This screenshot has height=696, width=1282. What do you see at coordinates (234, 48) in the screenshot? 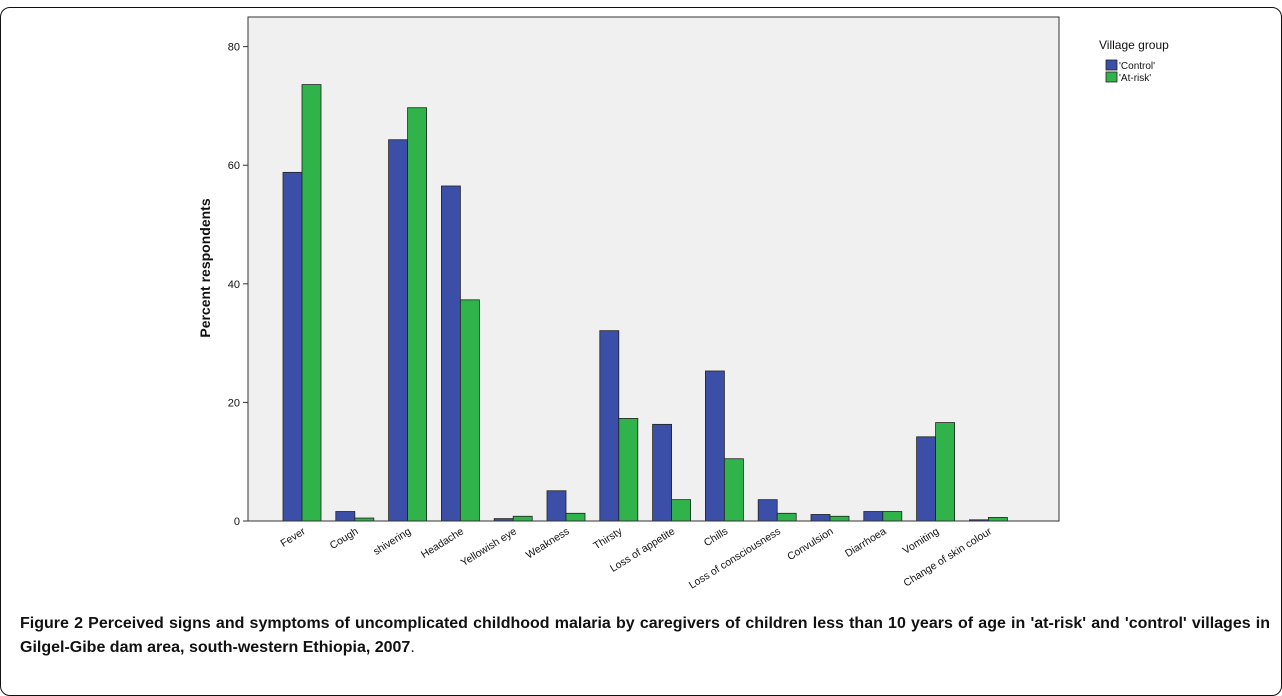
I see `y-tick-label: 80` at bounding box center [234, 48].